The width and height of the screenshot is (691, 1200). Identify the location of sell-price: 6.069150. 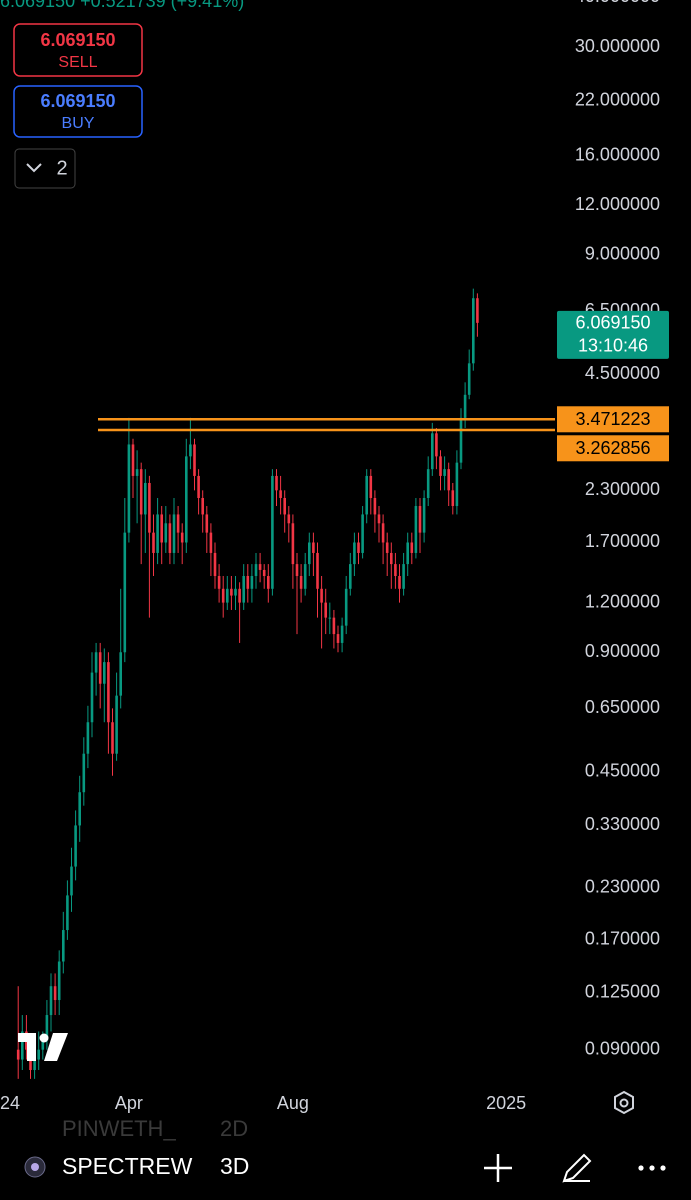
(77, 40).